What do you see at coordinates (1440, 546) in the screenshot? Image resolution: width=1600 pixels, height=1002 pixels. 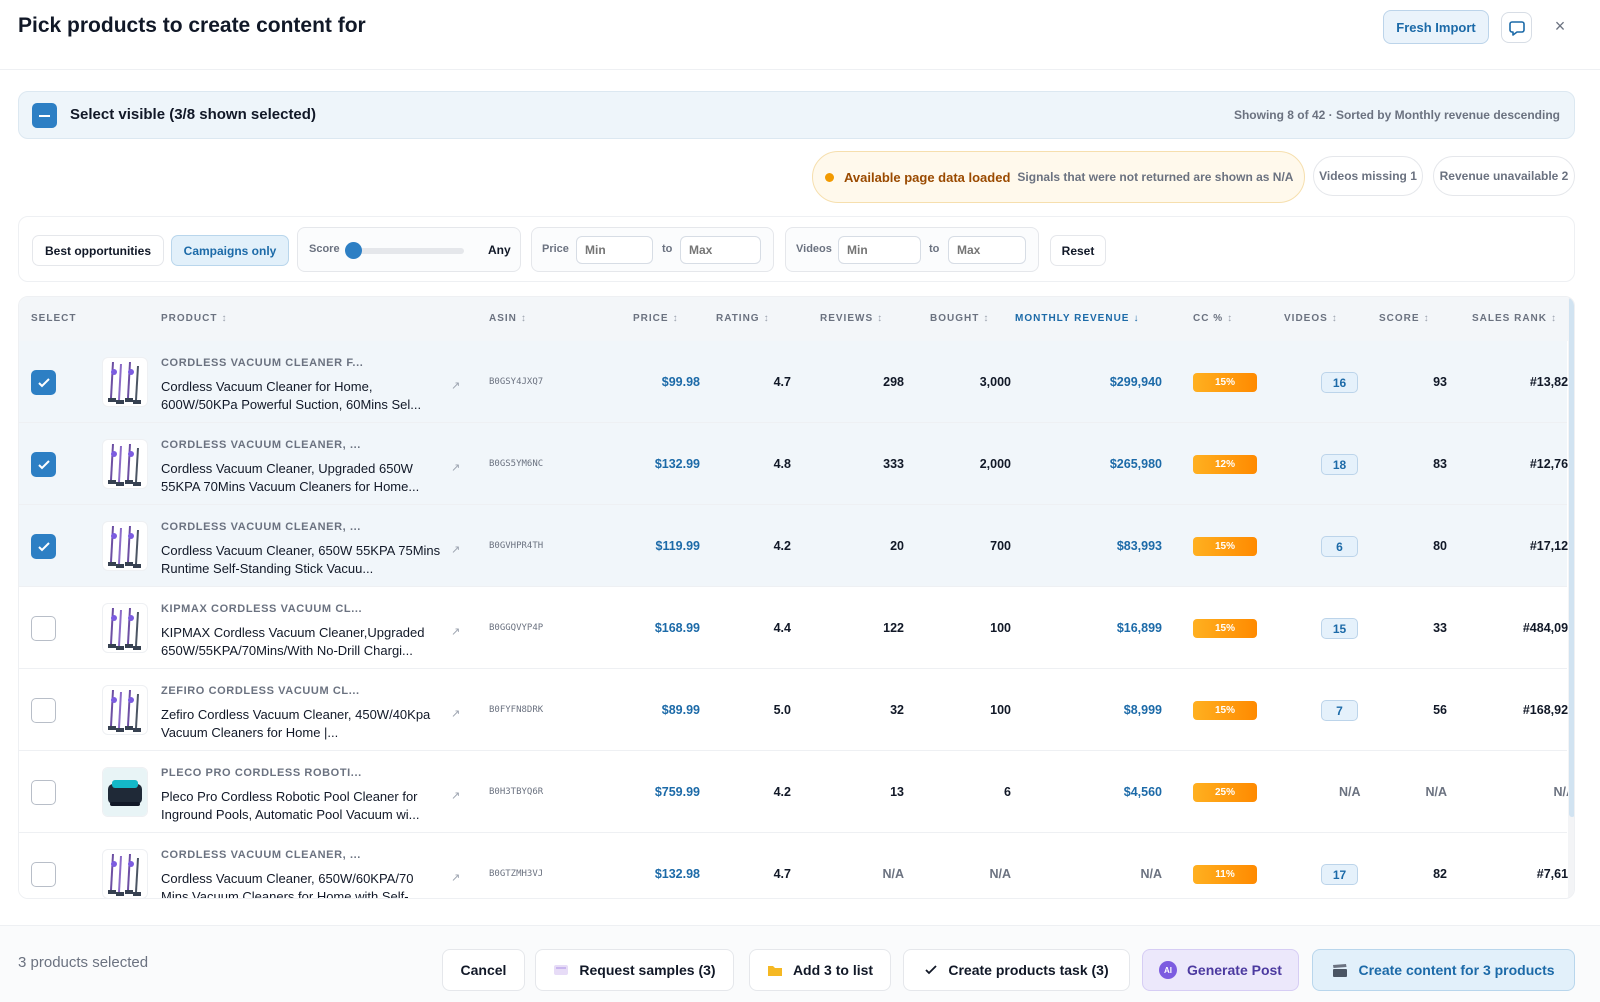 I see `score-value: 80` at bounding box center [1440, 546].